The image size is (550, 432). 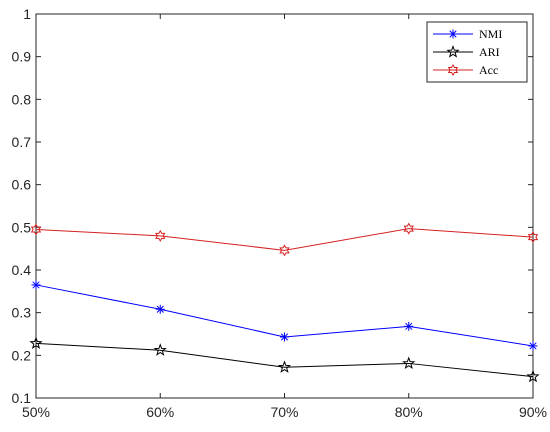 I want to click on y-tick-label: 0.4, so click(x=22, y=270).